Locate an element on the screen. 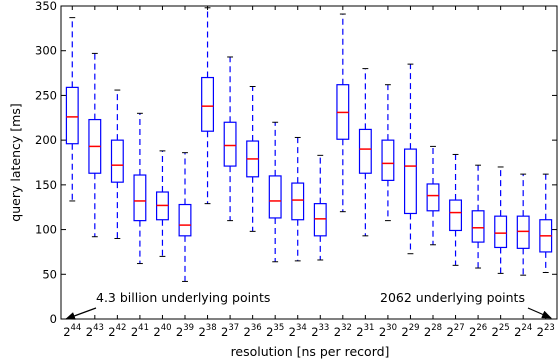 Image resolution: width=560 pixels, height=362 pixels. x-tick-label: 237 is located at coordinates (230, 331).